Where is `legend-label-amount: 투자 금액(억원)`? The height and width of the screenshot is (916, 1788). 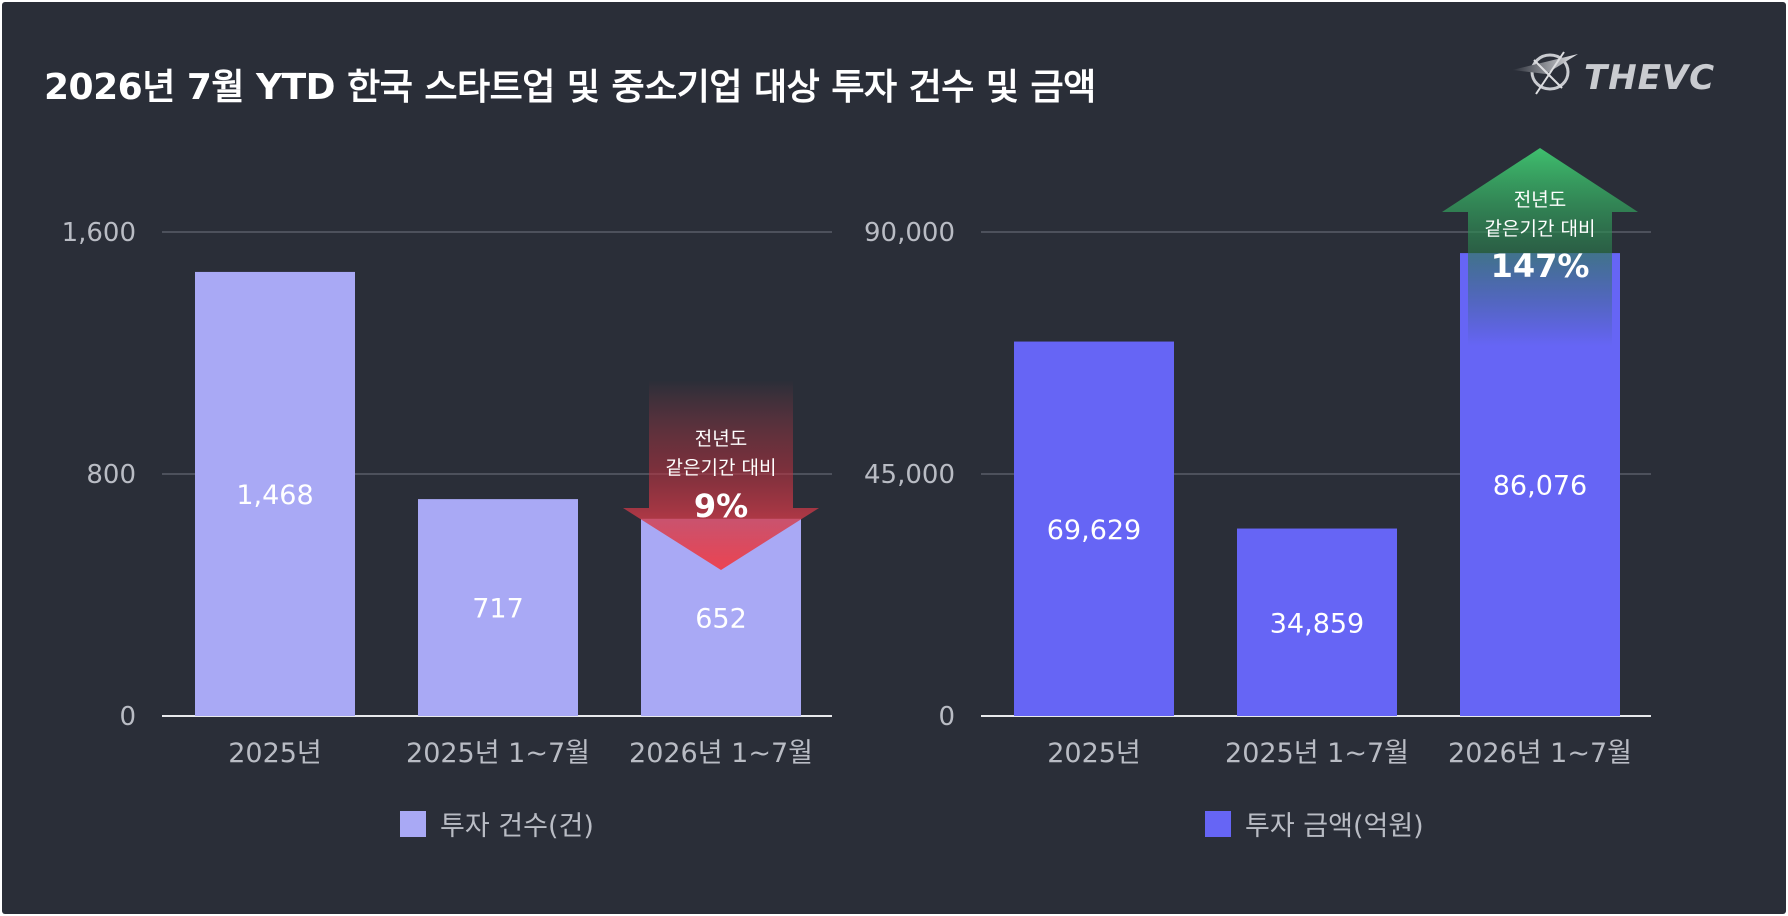
legend-label-amount: 투자 금액(억원) is located at coordinates (1334, 826).